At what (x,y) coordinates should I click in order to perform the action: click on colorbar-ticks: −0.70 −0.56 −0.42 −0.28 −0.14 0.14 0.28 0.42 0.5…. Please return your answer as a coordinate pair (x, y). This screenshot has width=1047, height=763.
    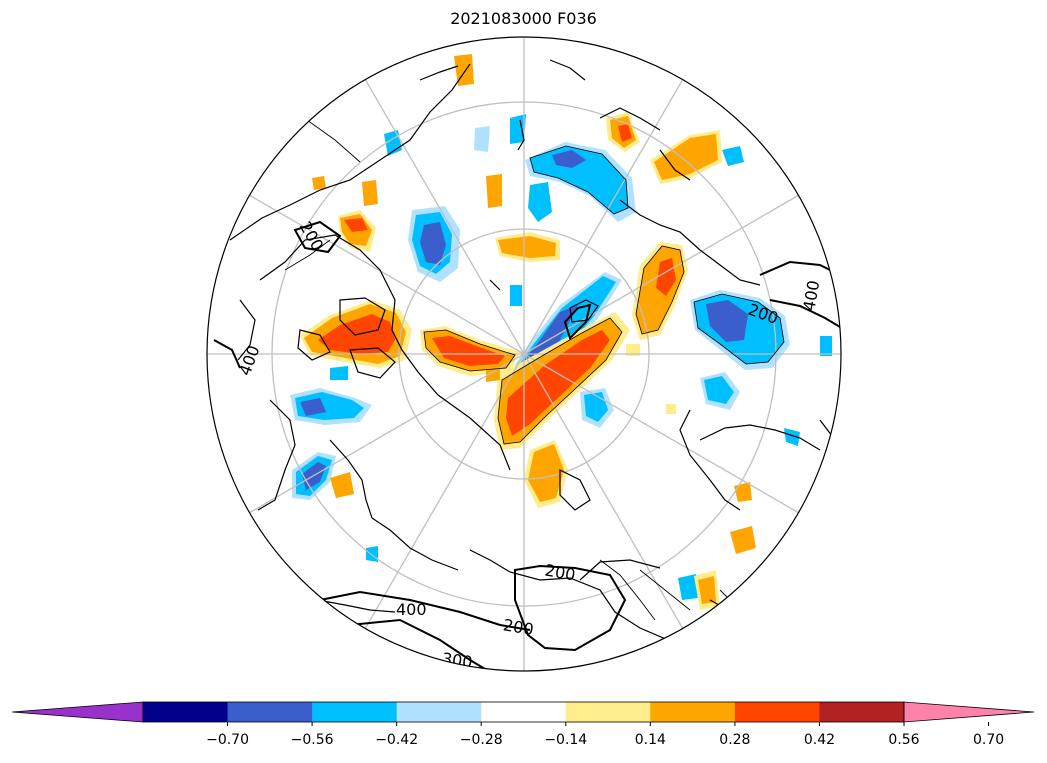
    Looking at the image, I should click on (605, 735).